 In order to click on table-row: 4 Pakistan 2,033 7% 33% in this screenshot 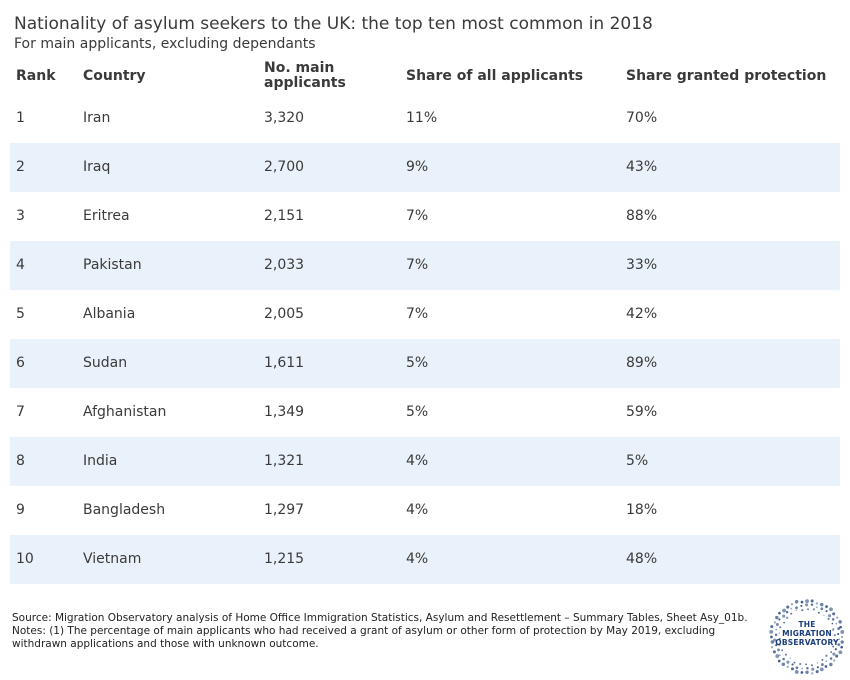, I will do `click(425, 265)`.